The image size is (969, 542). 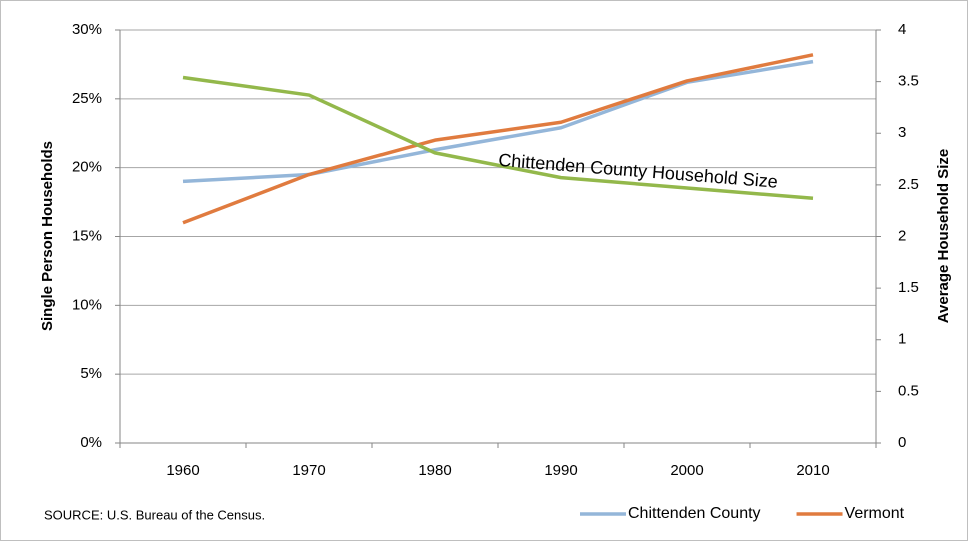 What do you see at coordinates (812, 470) in the screenshot?
I see `x-tick-label: 2010` at bounding box center [812, 470].